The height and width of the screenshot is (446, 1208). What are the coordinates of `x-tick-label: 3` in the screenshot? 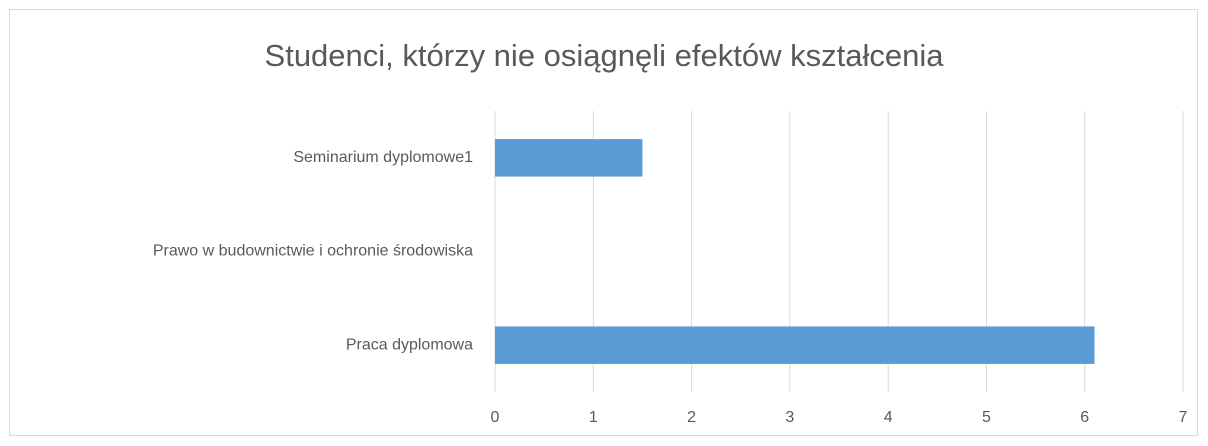 It's located at (789, 417).